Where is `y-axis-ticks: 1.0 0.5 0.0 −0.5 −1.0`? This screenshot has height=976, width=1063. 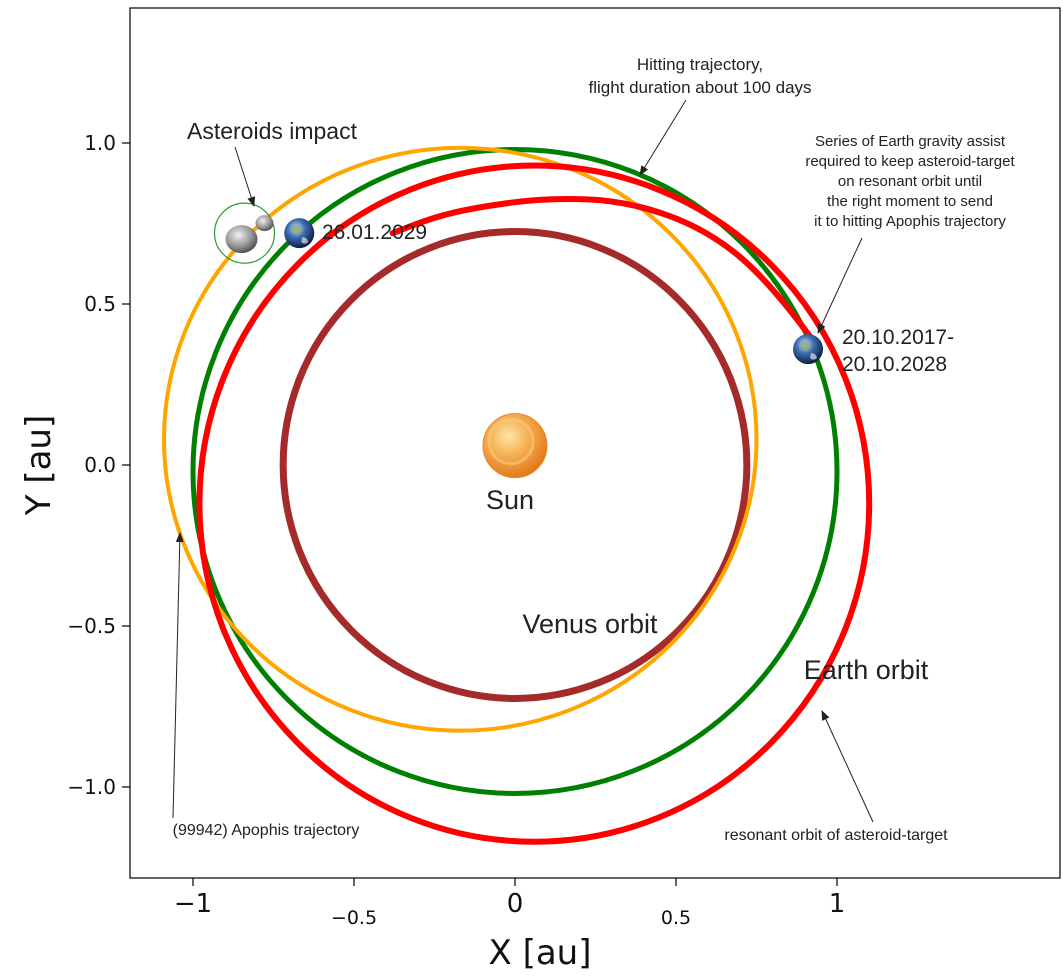
y-axis-ticks: 1.0 0.5 0.0 −0.5 −1.0 is located at coordinates (98, 465).